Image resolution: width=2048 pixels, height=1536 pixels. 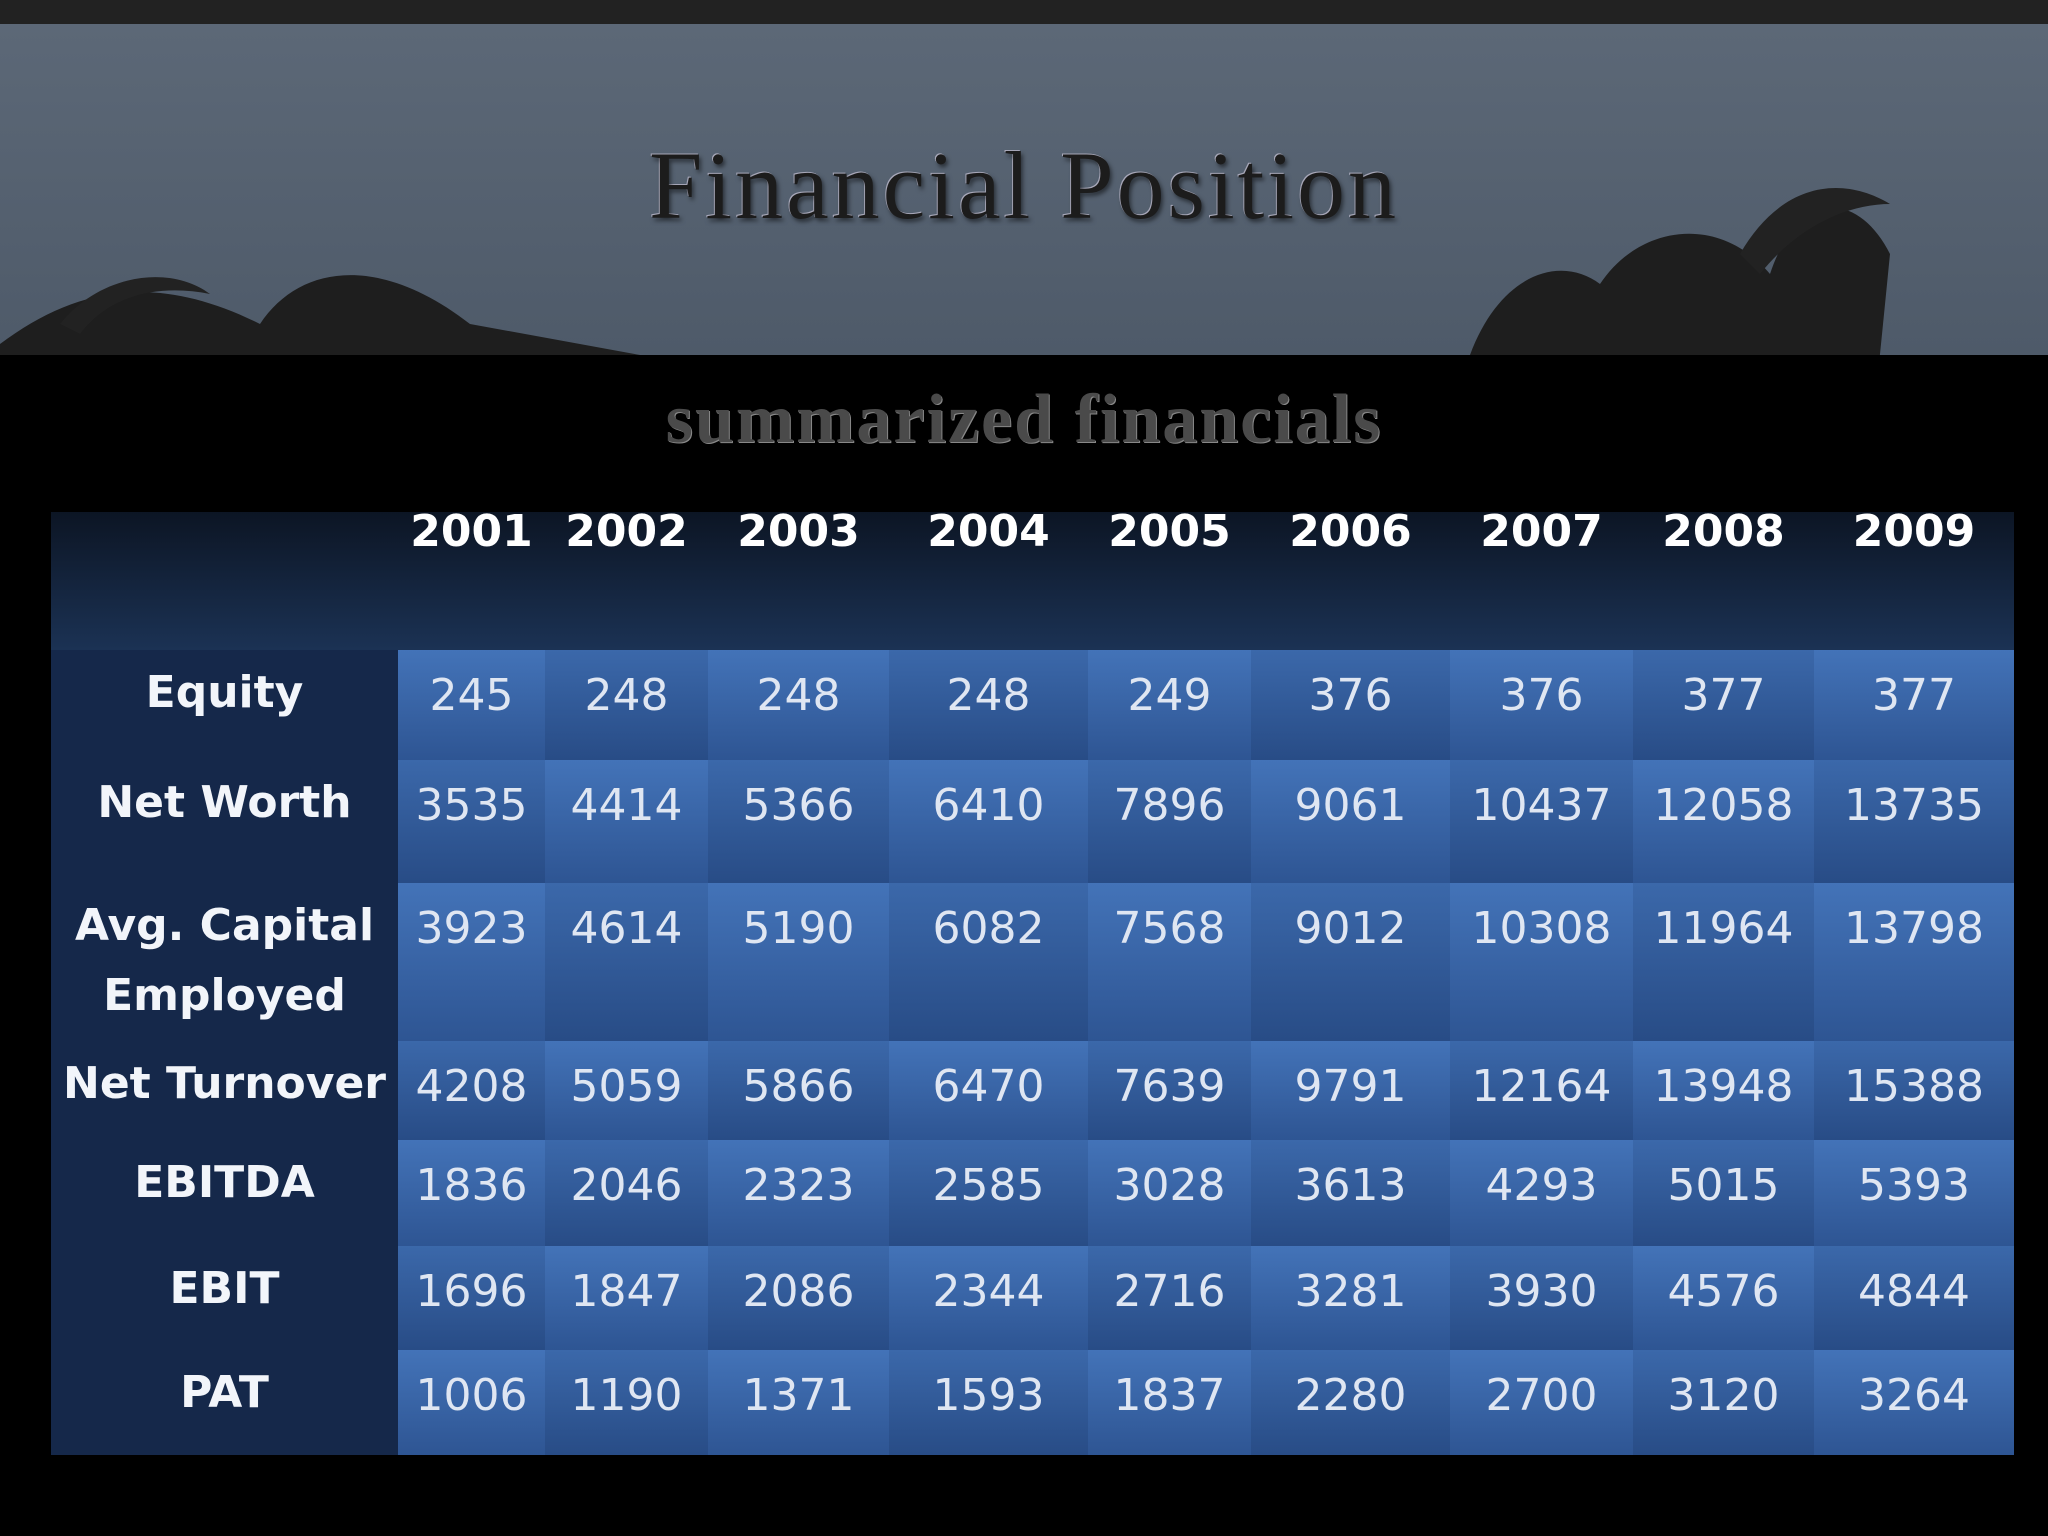 I want to click on table-cell: 4844, so click(x=1914, y=1298).